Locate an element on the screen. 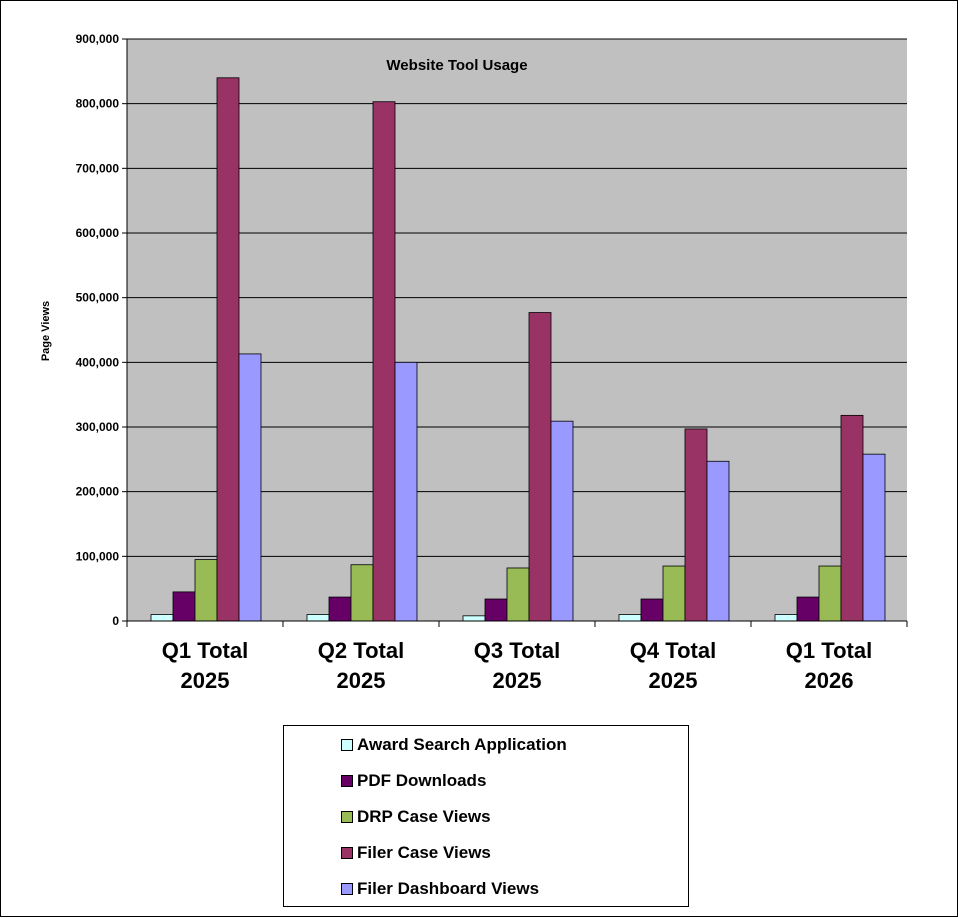 Image resolution: width=958 pixels, height=918 pixels. y-axis-label: Page Views is located at coordinates (46, 331).